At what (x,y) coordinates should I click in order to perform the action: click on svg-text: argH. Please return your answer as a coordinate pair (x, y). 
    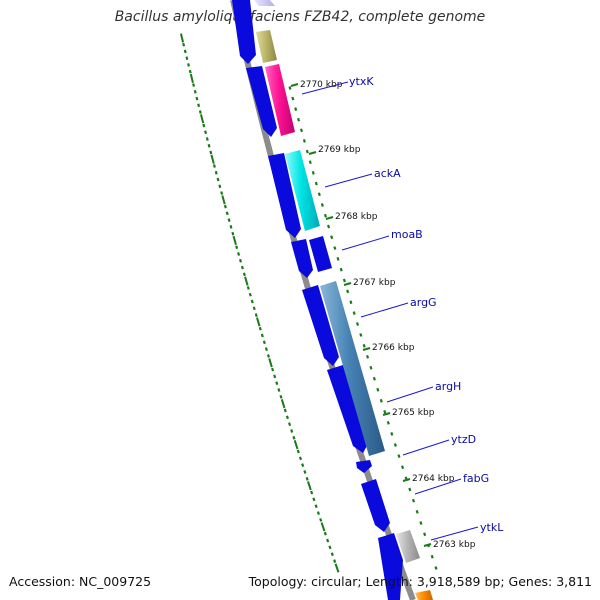
    Looking at the image, I should click on (448, 386).